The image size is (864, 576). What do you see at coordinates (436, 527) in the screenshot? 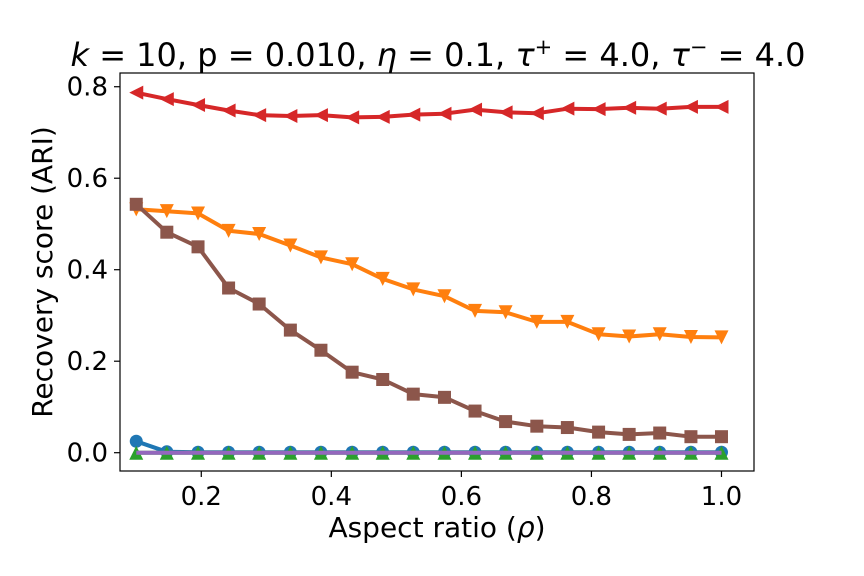
I see `x-axis-label: Aspect ratio (ρ)` at bounding box center [436, 527].